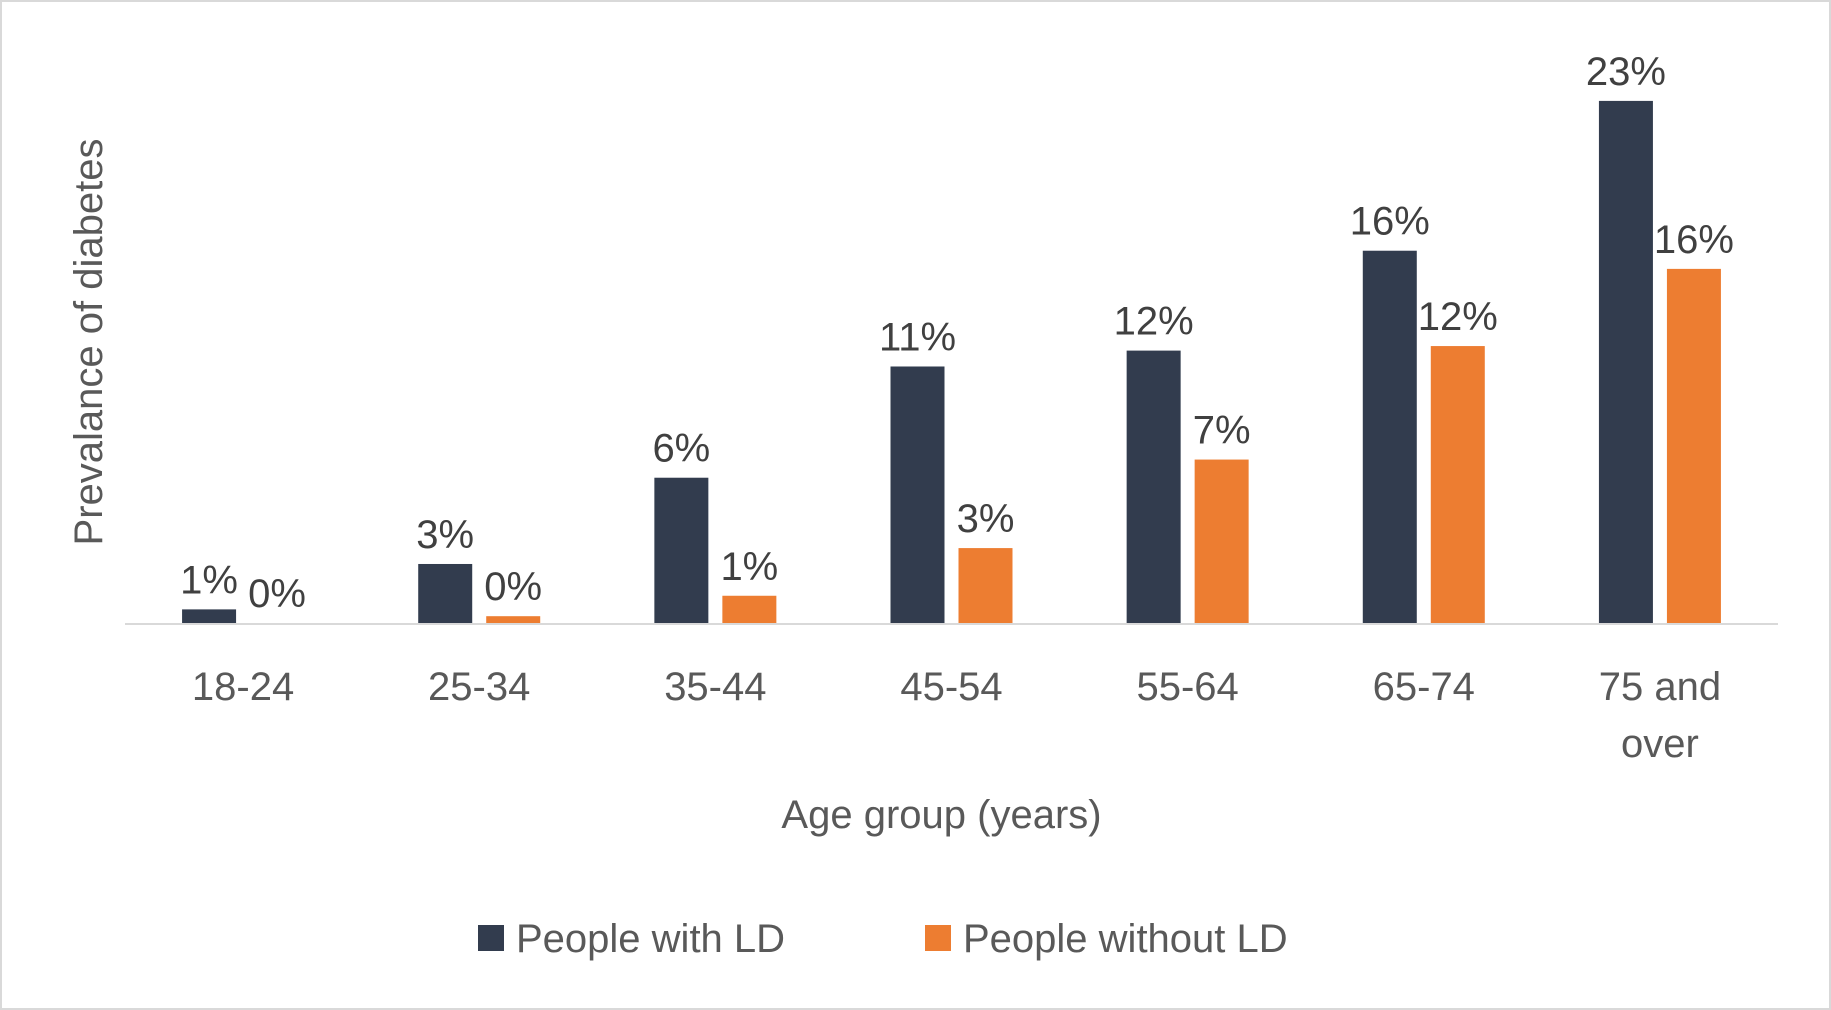  Describe the element at coordinates (650, 939) in the screenshot. I see `legend-label: People with LD` at that location.